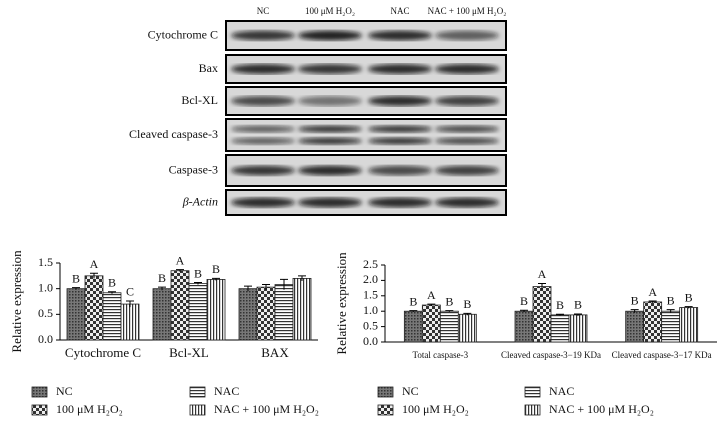  I want to click on lane-label: NAC, so click(399, 11).